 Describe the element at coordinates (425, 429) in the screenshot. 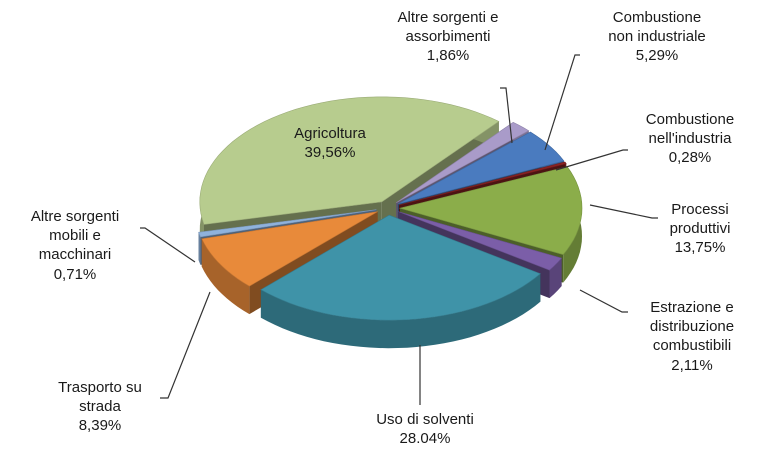

I see `slice-label: Uso di solventi 28.04%` at that location.